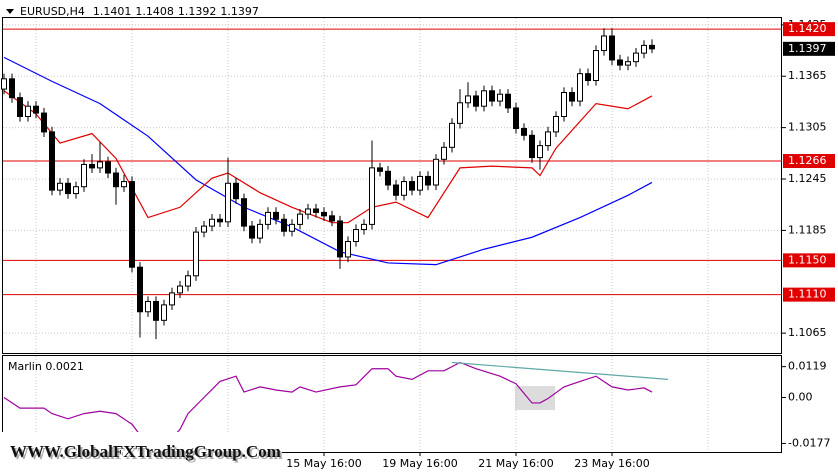 The height and width of the screenshot is (476, 838). I want to click on header-part: 1.1401, so click(112, 11).